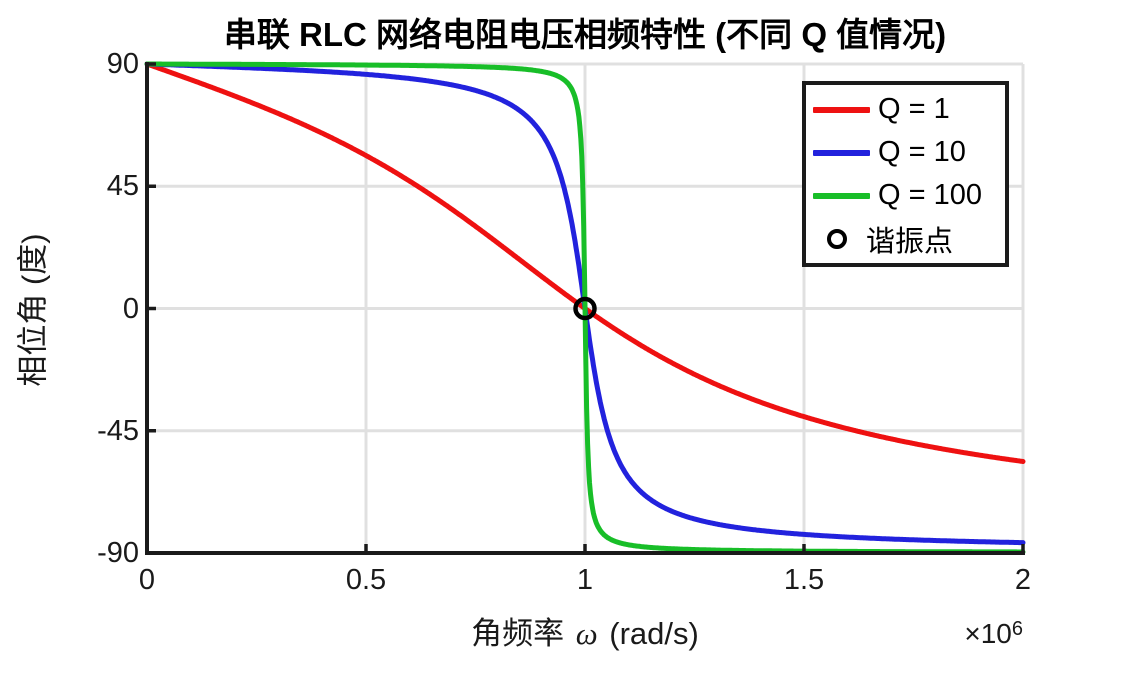 This screenshot has height=680, width=1134. I want to click on legend-item-resonance: 谐振点, so click(909, 239).